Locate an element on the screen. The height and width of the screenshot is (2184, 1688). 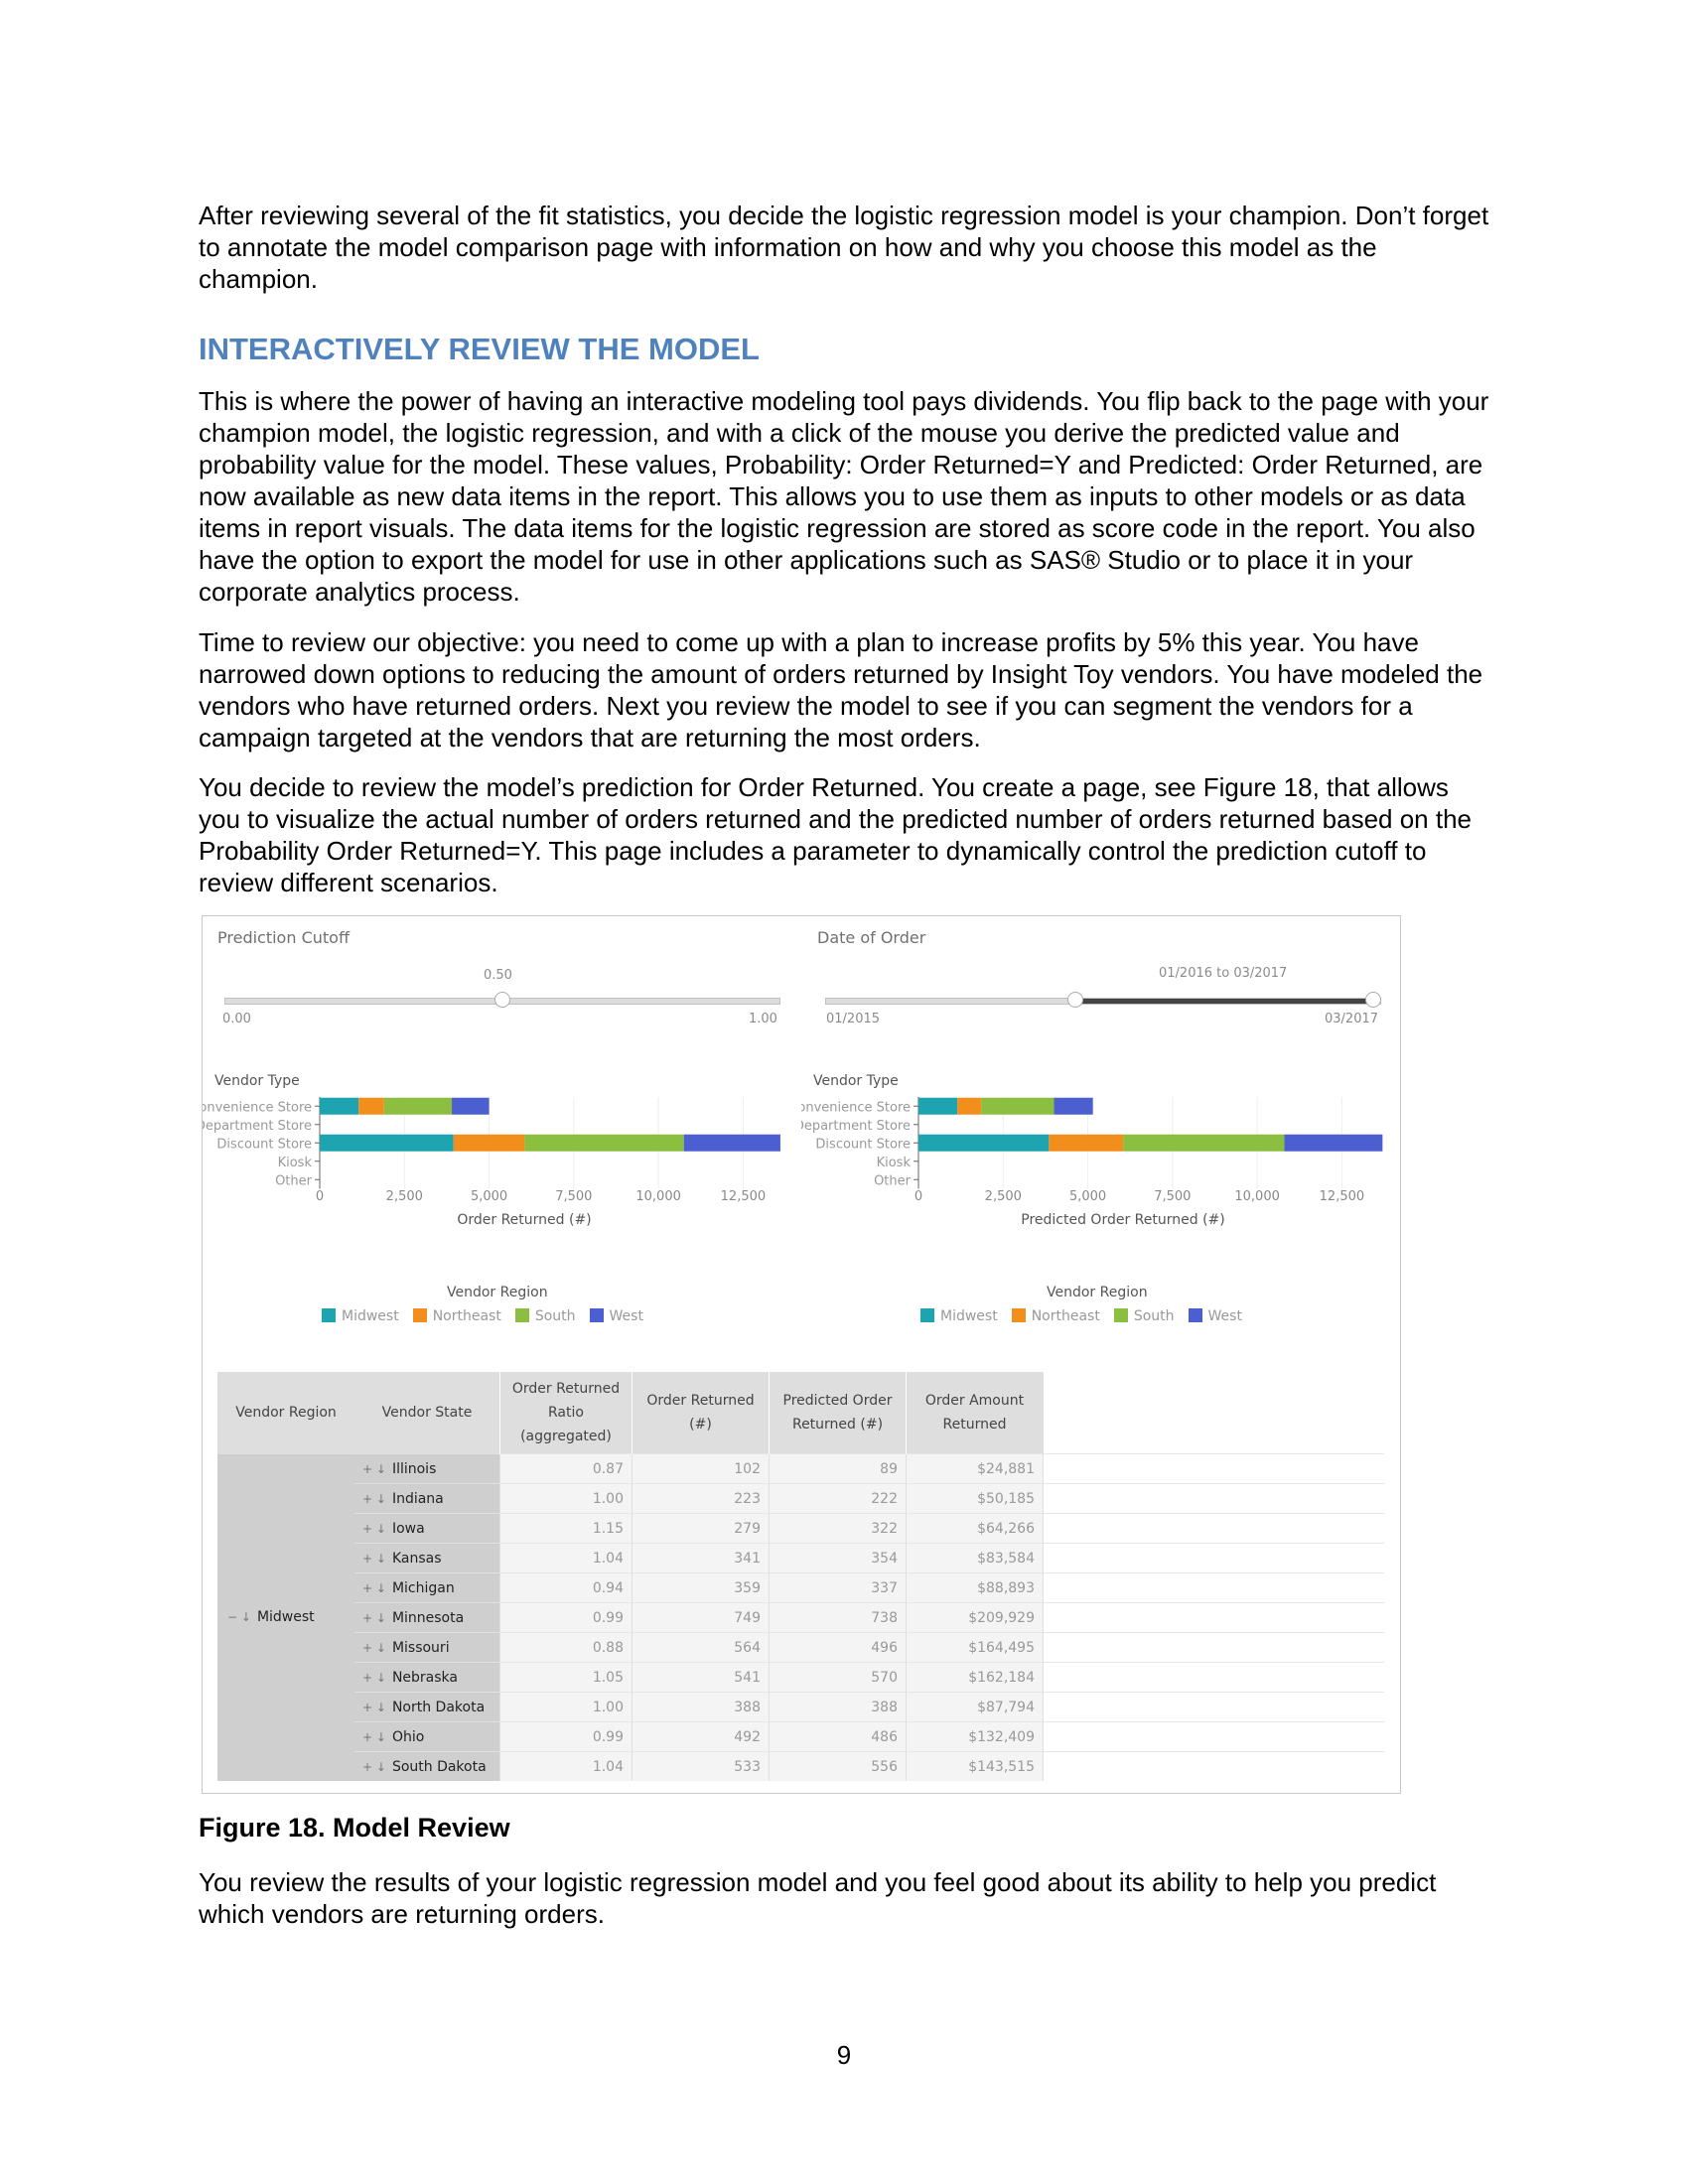
state-label: Illinois is located at coordinates (414, 1468).